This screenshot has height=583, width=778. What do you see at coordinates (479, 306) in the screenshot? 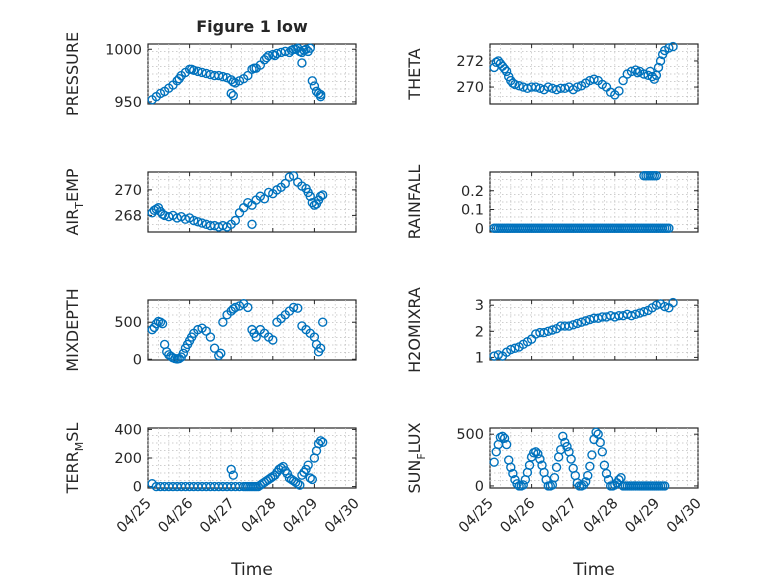
I see `h2omixra-ytick-label: 3` at bounding box center [479, 306].